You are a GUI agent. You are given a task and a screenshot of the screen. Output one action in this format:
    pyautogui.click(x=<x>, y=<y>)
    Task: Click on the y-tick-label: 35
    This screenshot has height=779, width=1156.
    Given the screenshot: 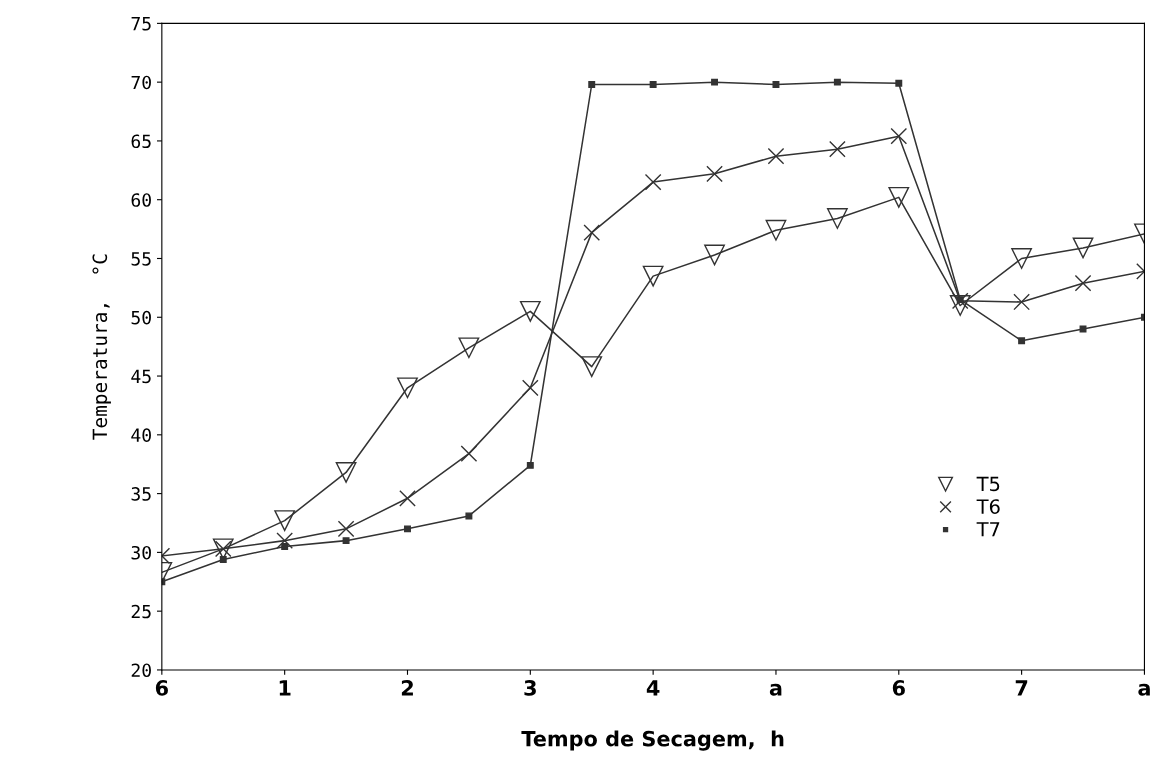 What is the action you would take?
    pyautogui.click(x=141, y=494)
    